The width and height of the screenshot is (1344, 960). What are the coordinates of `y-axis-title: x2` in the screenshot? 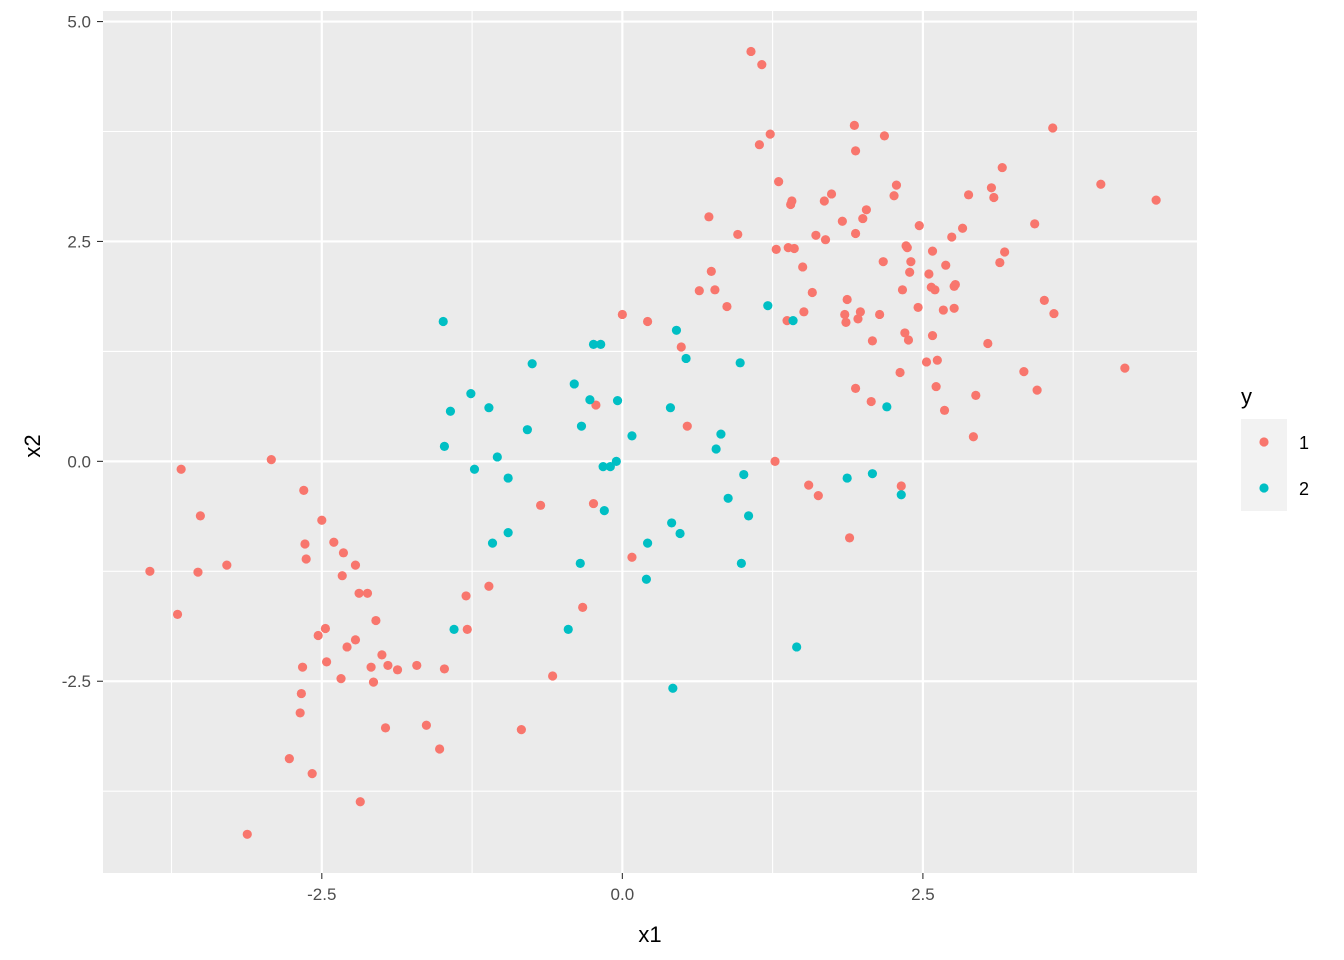 It's located at (32, 445).